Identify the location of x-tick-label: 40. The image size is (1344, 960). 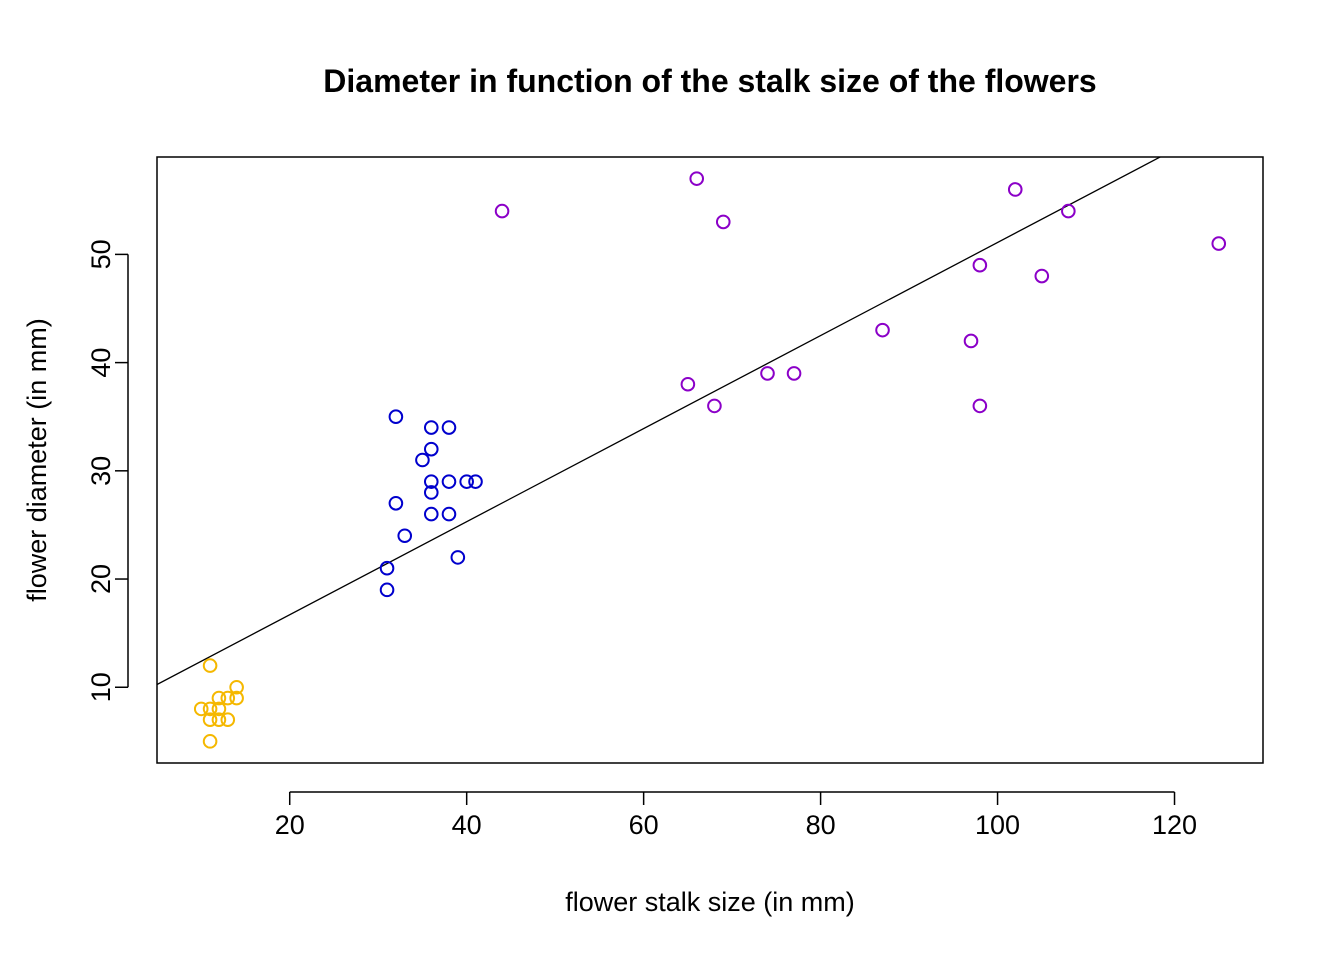
(467, 825).